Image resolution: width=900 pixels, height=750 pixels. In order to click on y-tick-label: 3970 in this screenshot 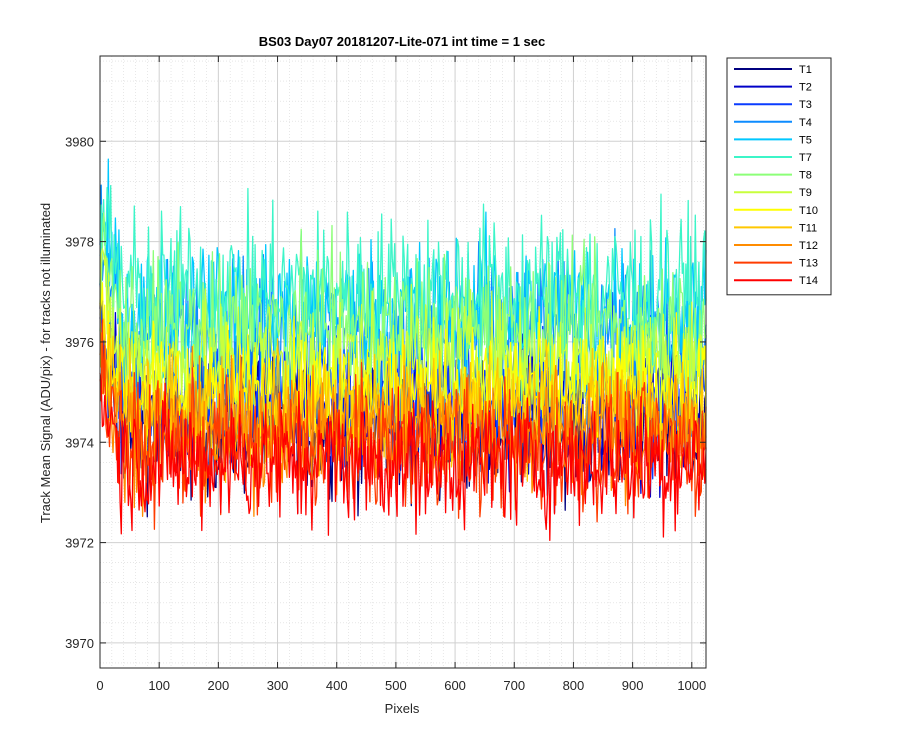, I will do `click(79, 643)`.